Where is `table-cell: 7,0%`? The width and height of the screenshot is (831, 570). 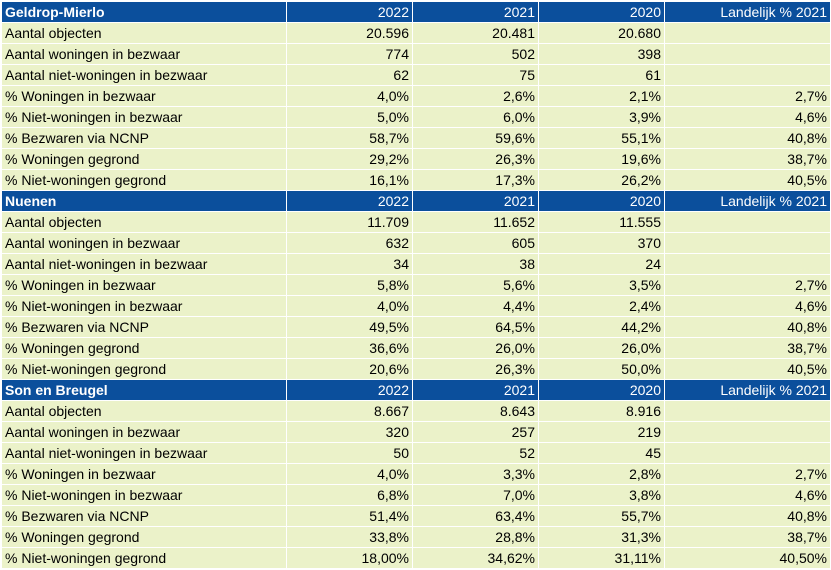
table-cell: 7,0% is located at coordinates (475, 495).